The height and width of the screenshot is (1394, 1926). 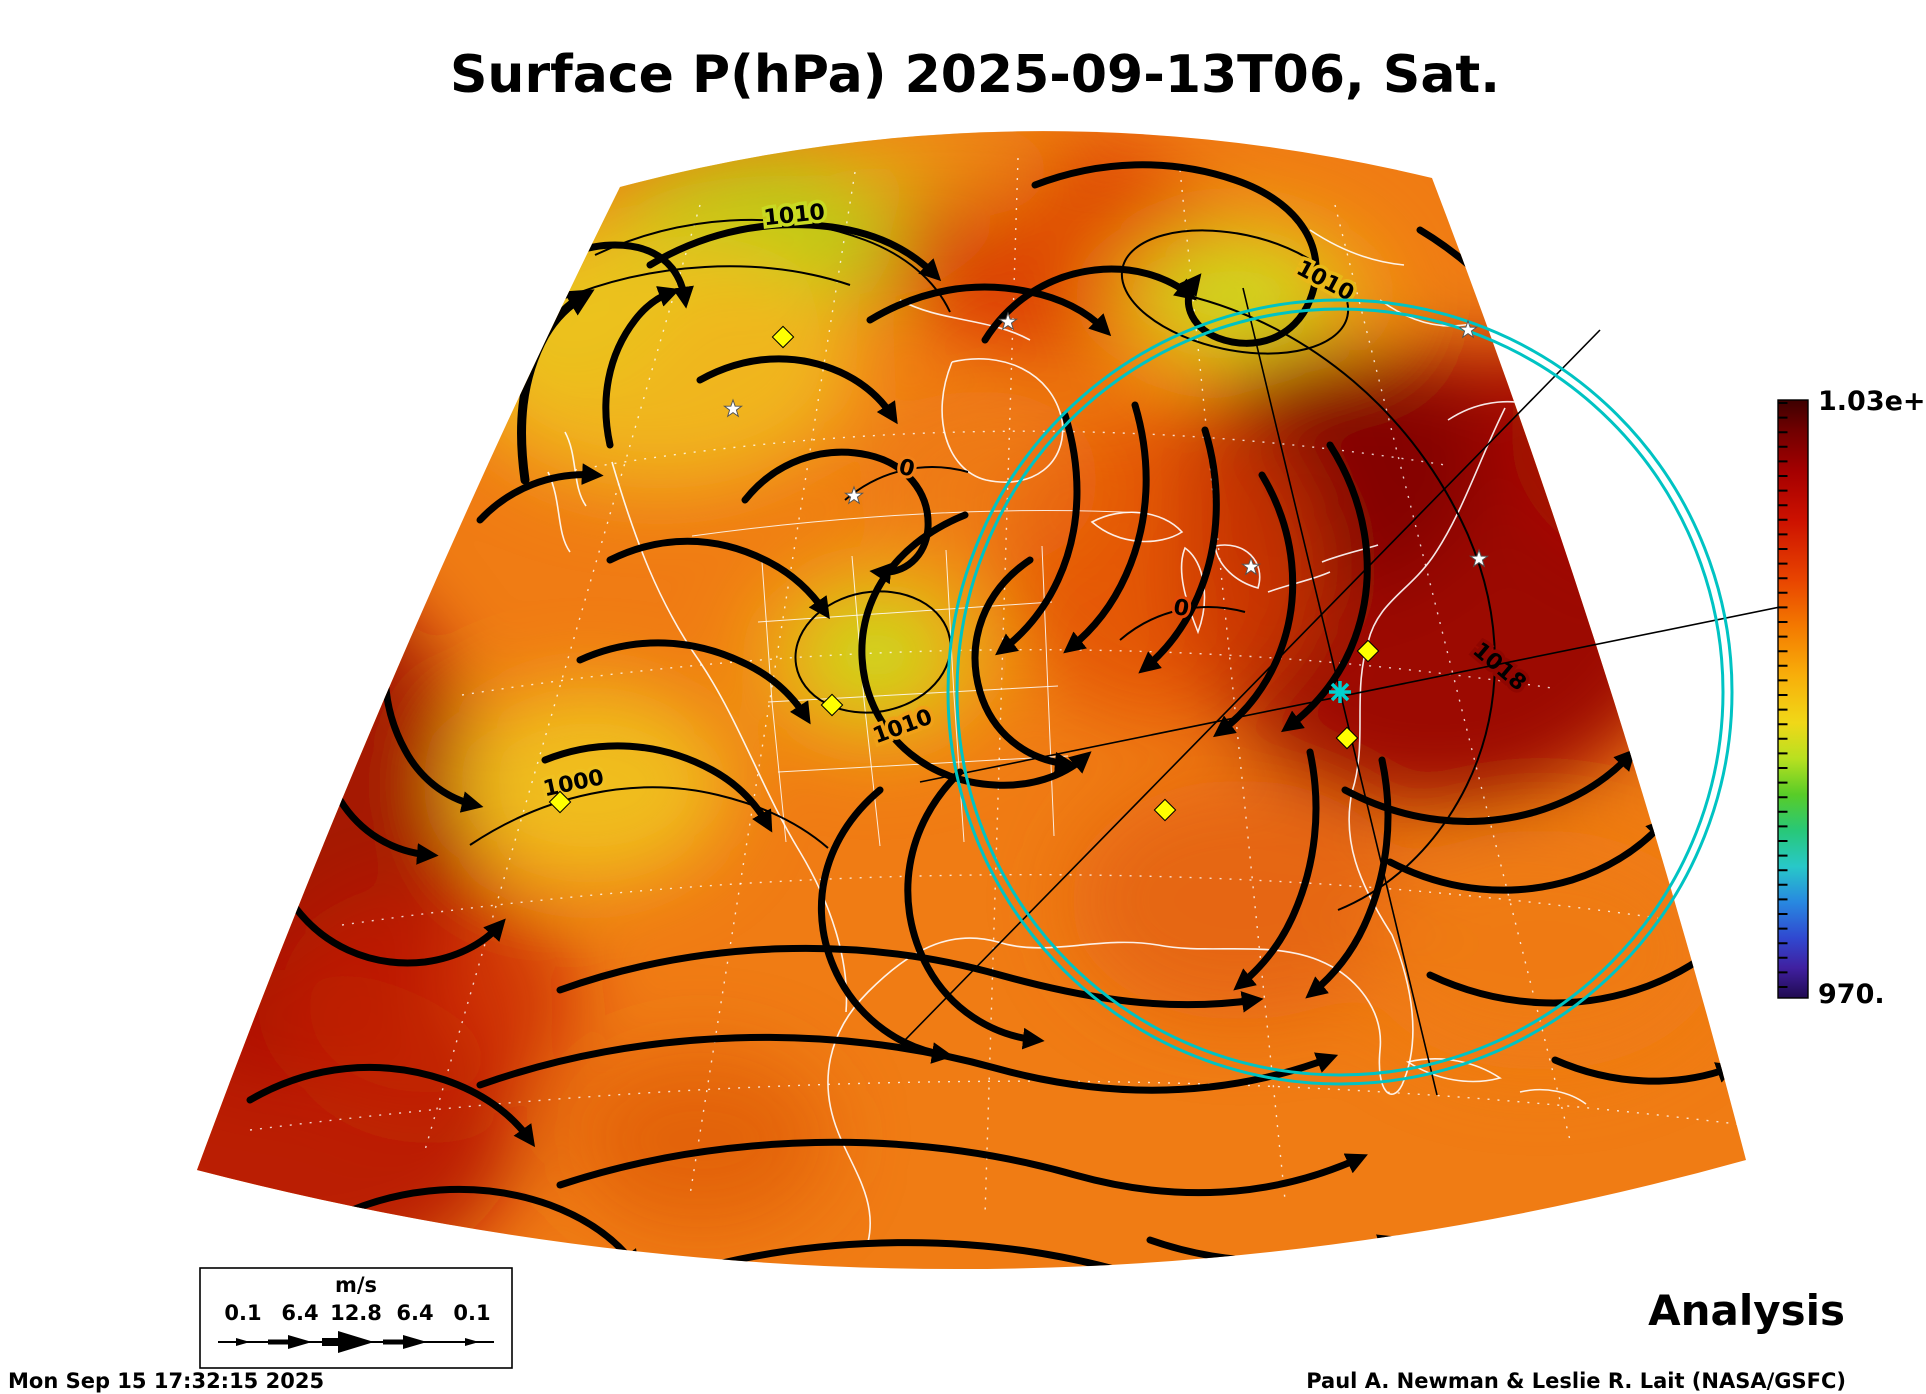 I want to click on wind-legend-box, so click(x=356, y=1318).